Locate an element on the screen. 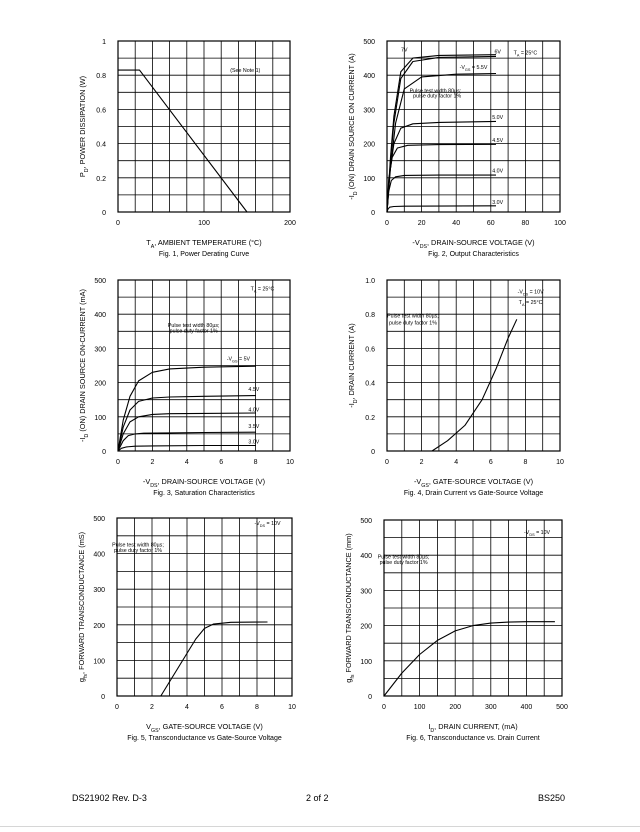  x-tick-label: 500 is located at coordinates (562, 707).